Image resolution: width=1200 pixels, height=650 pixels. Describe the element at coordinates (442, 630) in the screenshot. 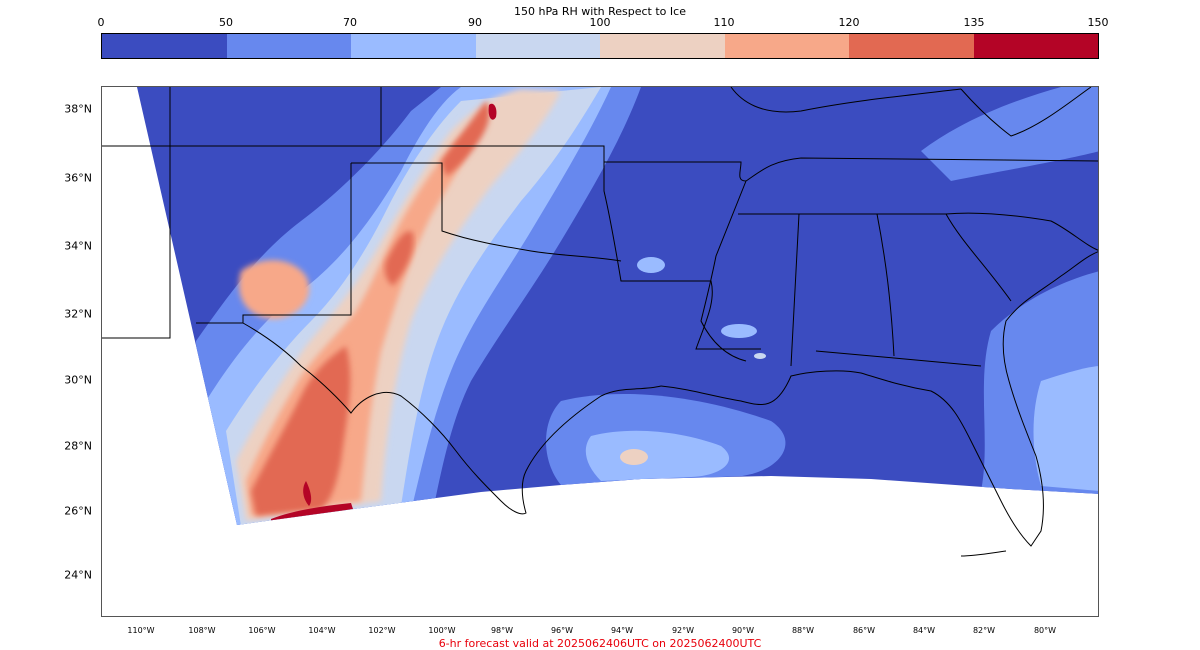

I see `lon-label: 100°W` at that location.